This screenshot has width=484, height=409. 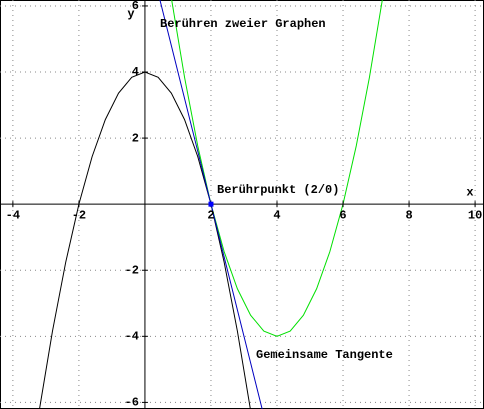 I want to click on x-tick-label: -2, so click(x=79, y=215).